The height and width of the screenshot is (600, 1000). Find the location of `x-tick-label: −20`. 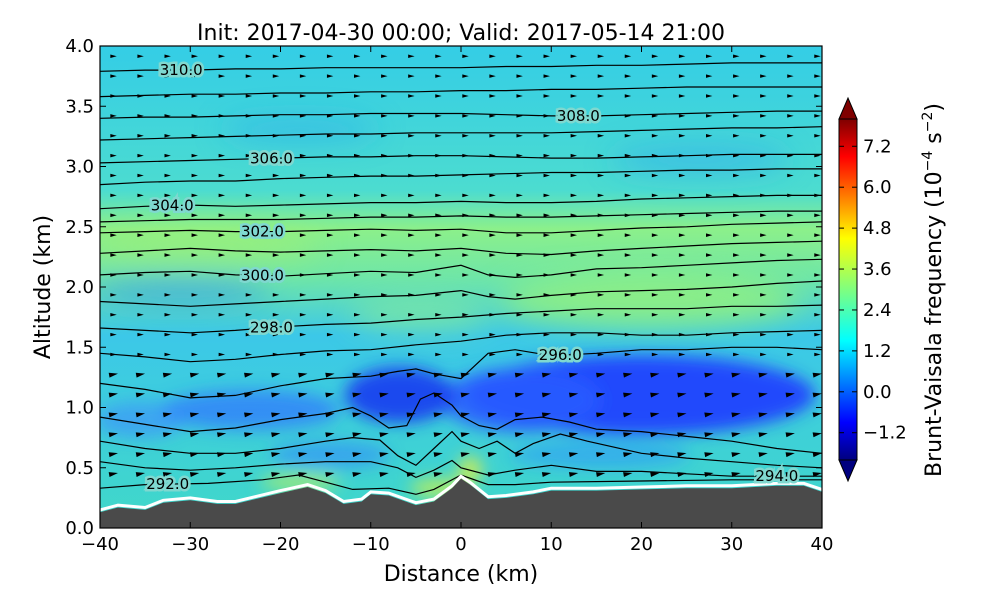

x-tick-label: −20 is located at coordinates (281, 544).